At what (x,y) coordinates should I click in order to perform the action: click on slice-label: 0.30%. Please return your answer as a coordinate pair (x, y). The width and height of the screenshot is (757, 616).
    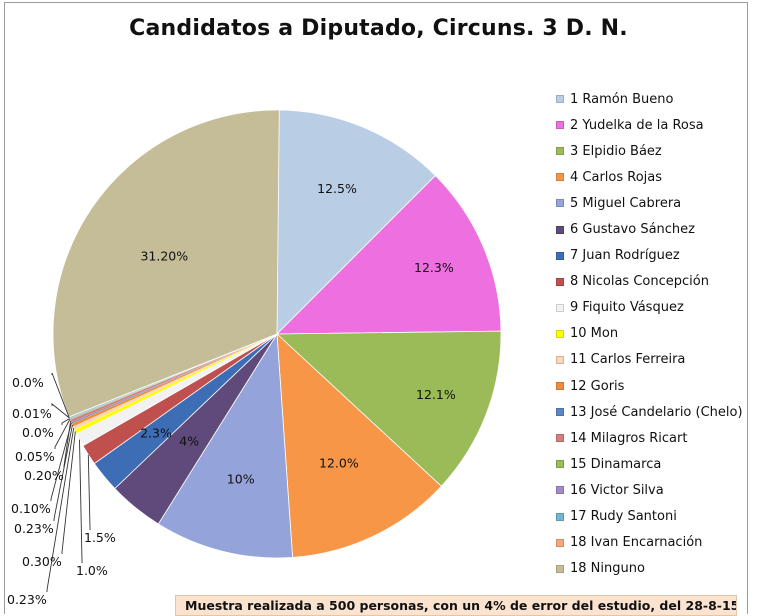
    Looking at the image, I should click on (42, 561).